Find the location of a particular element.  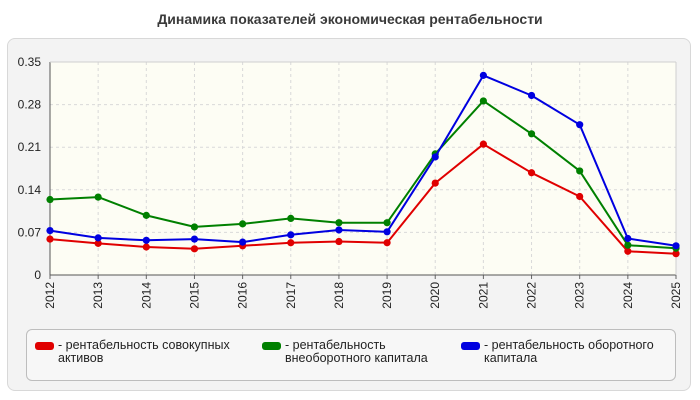

y-tick-label: 0.07 is located at coordinates (30, 232).